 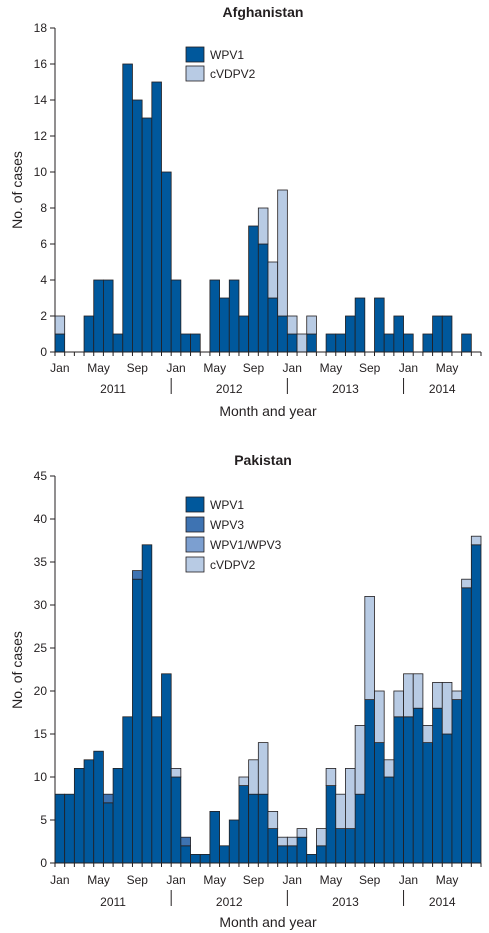 I want to click on year-label: 2014, so click(x=442, y=902).